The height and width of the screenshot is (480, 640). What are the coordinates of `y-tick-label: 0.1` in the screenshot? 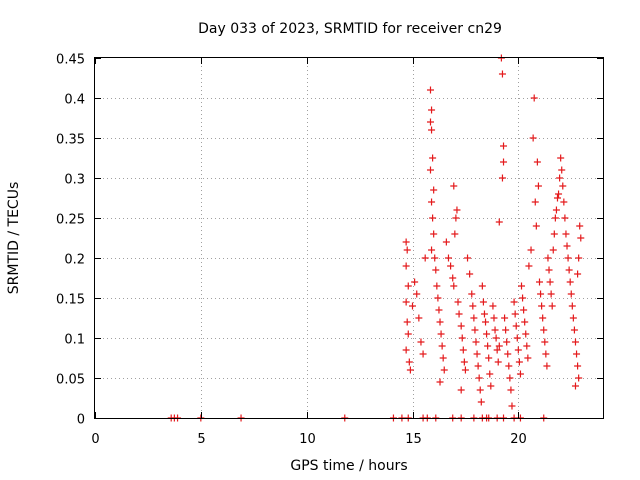 It's located at (74, 340).